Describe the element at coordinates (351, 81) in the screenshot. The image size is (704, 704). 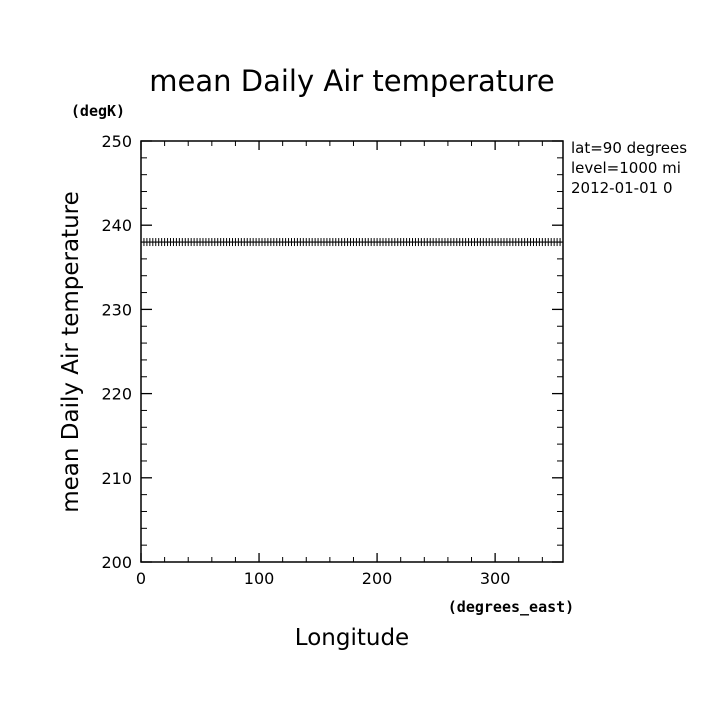
I see `chart-title: mean Daily Air temperature` at that location.